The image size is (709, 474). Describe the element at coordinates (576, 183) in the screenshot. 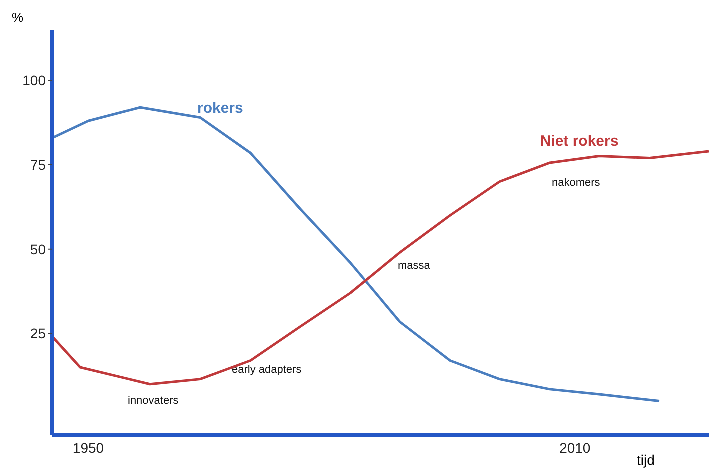

I see `annotation: nakomers` at that location.